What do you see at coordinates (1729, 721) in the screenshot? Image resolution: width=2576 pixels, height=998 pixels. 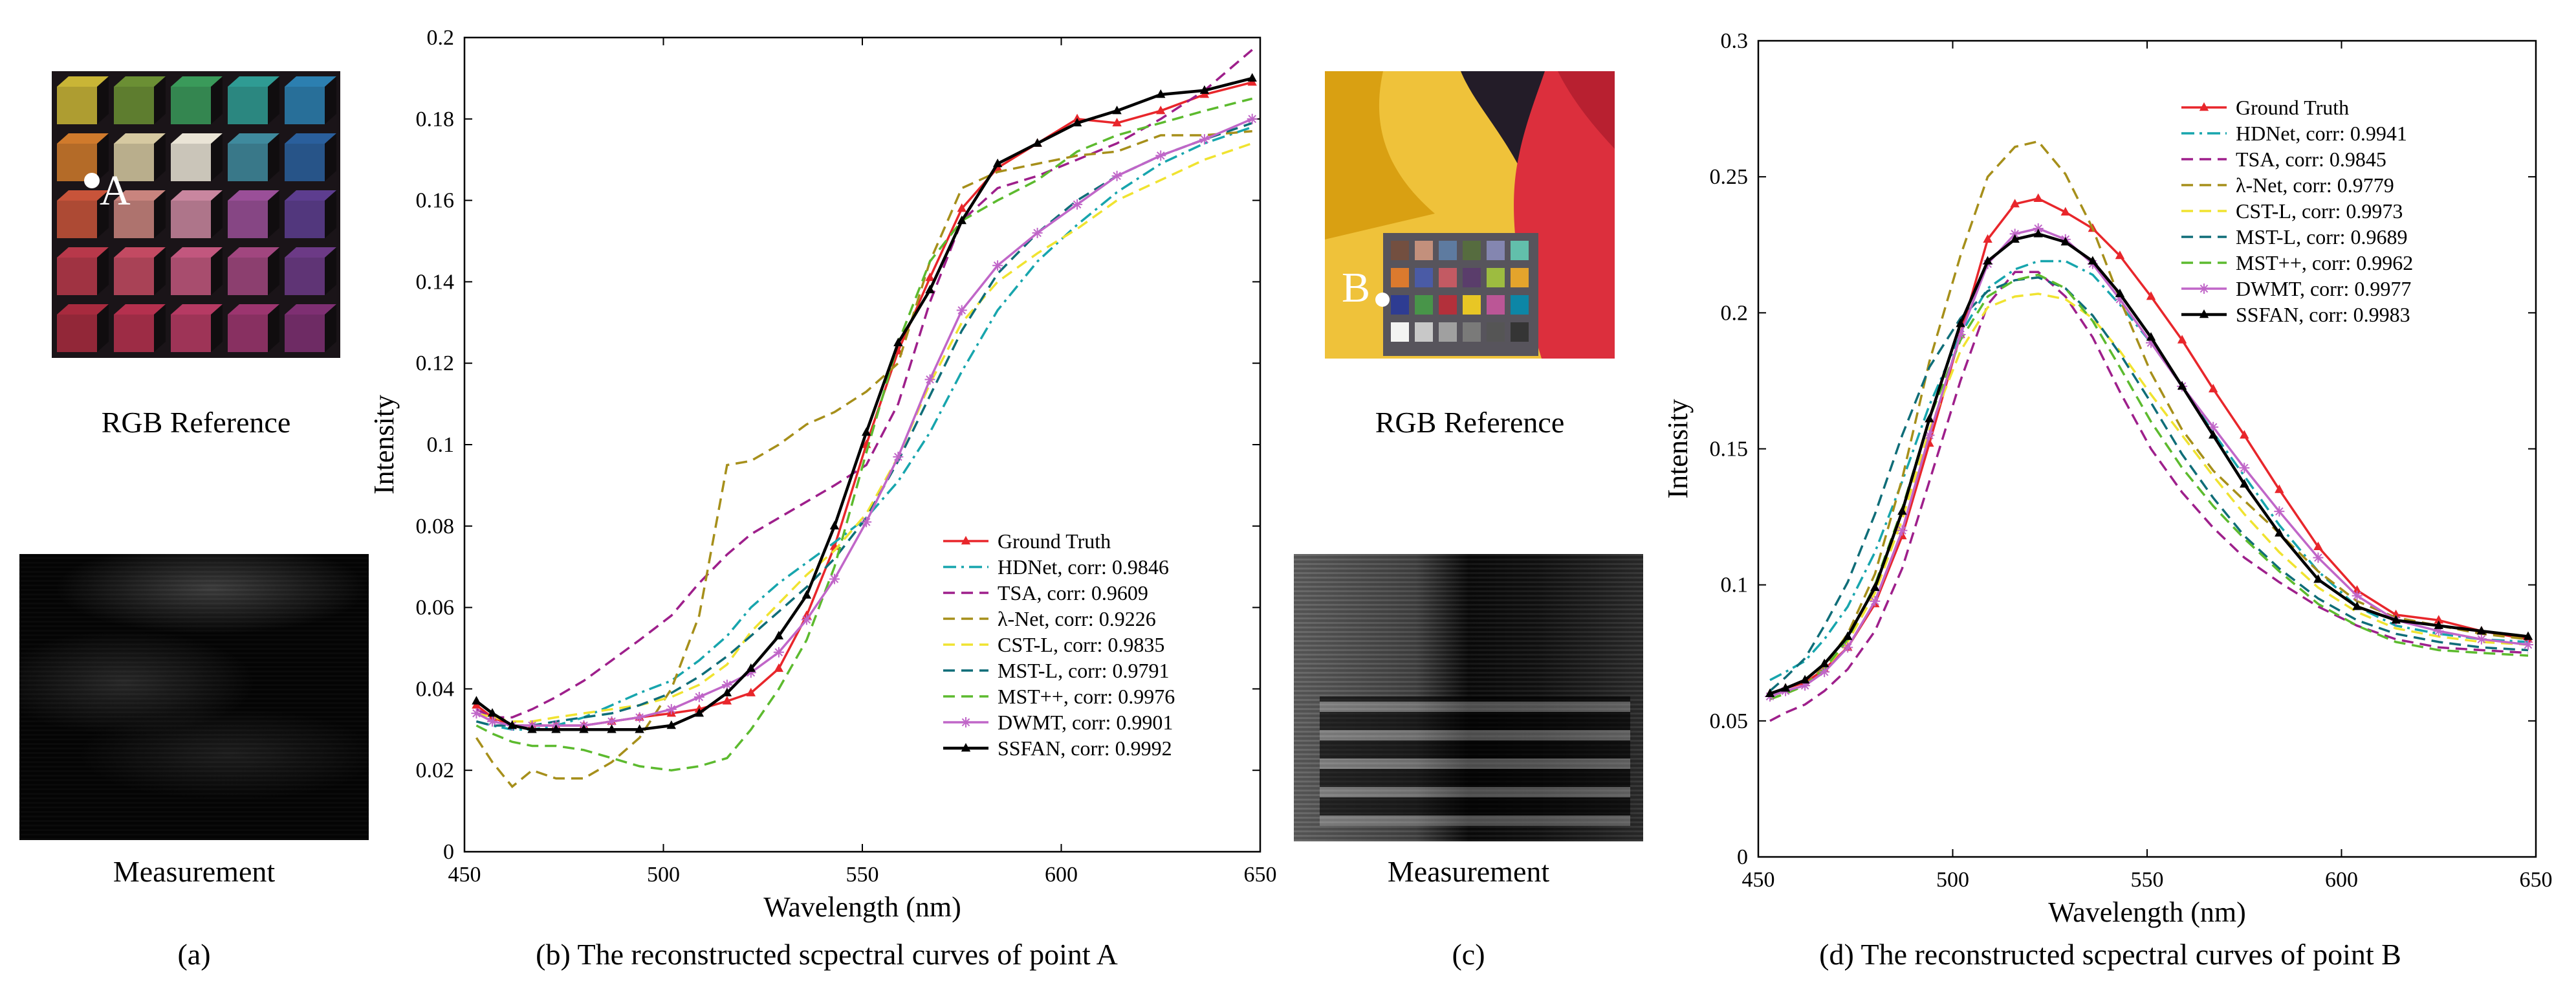 I see `y-tick-label: 0.05` at bounding box center [1729, 721].